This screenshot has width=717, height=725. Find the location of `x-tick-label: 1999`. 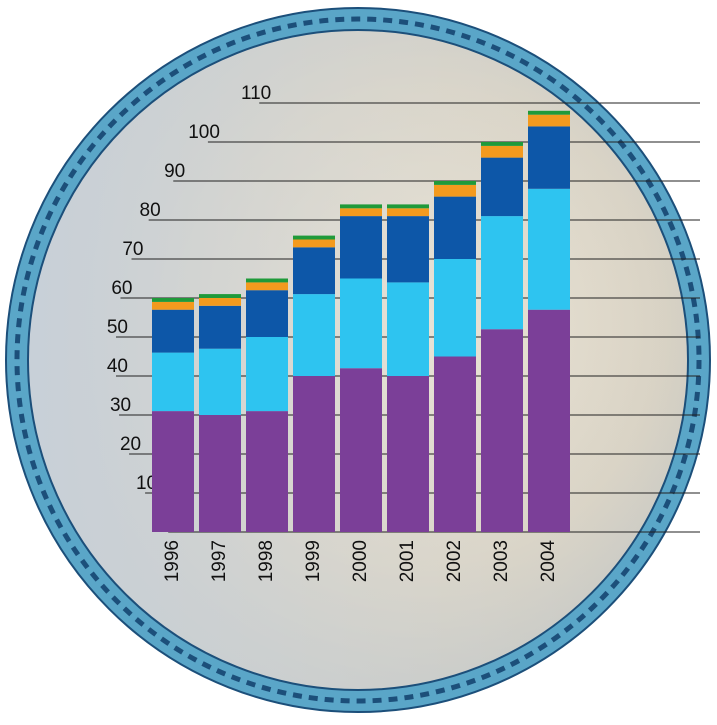

x-tick-label: 1999 is located at coordinates (313, 561).